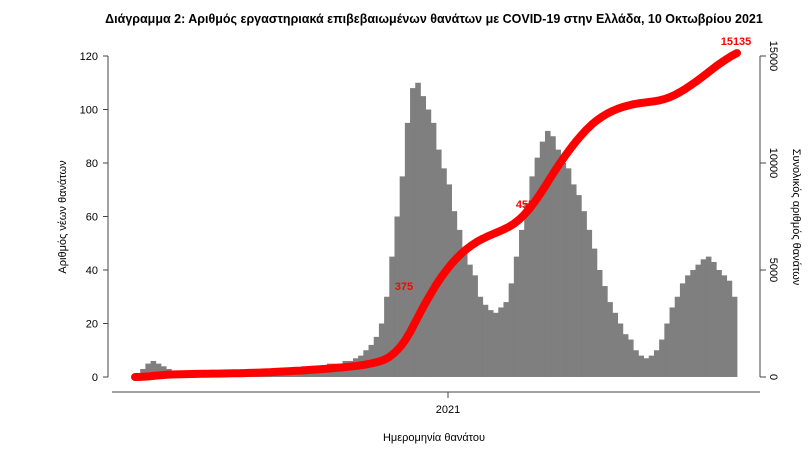 Image resolution: width=808 pixels, height=455 pixels. Describe the element at coordinates (769, 210) in the screenshot. I see `y-ticks-right: 0 5000 10000 15000` at that location.